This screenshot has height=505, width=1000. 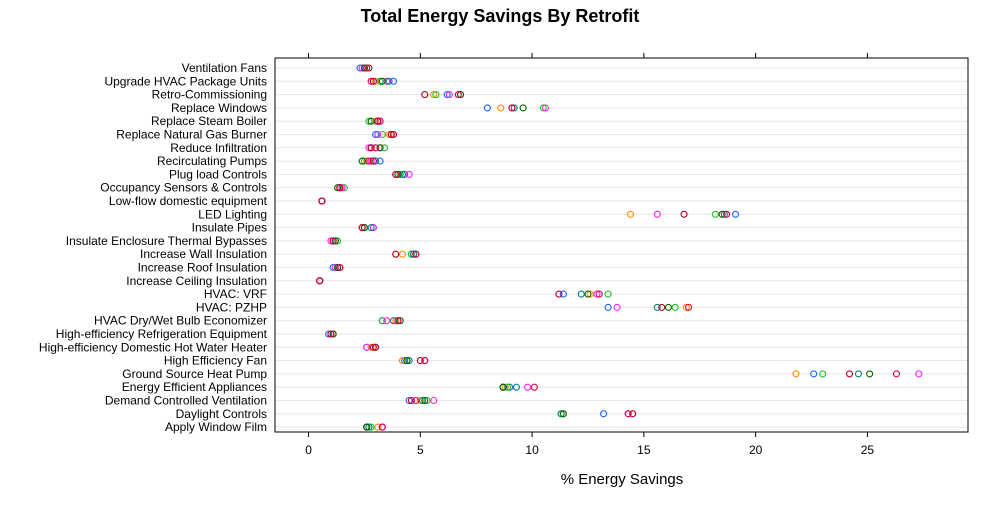 What do you see at coordinates (219, 108) in the screenshot?
I see `category-label: Replace Windows` at bounding box center [219, 108].